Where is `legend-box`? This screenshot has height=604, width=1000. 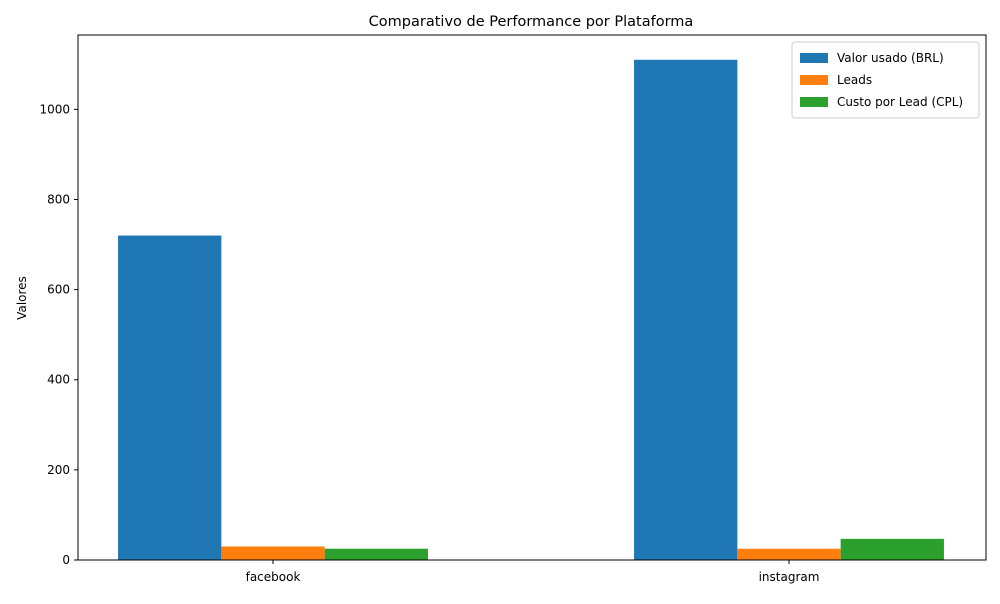 legend-box is located at coordinates (885, 80).